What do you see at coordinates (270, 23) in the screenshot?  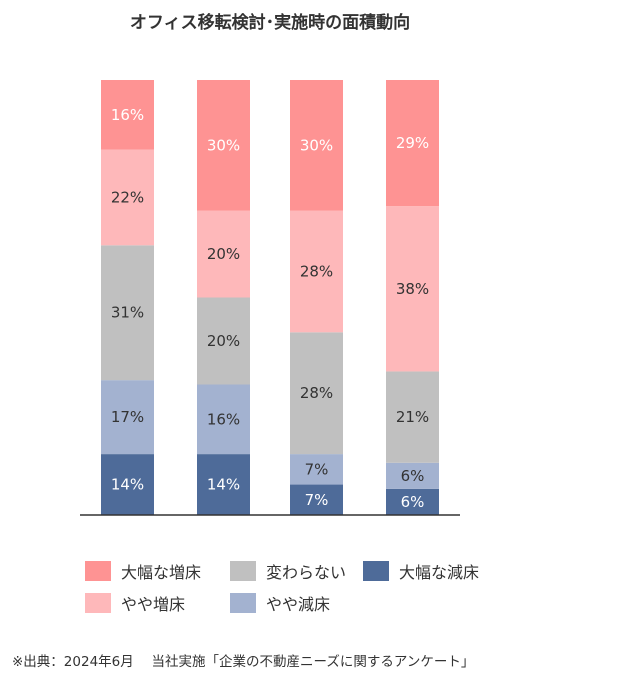 I see `chart-title: オフィス移転検討･実施時の面積動向` at bounding box center [270, 23].